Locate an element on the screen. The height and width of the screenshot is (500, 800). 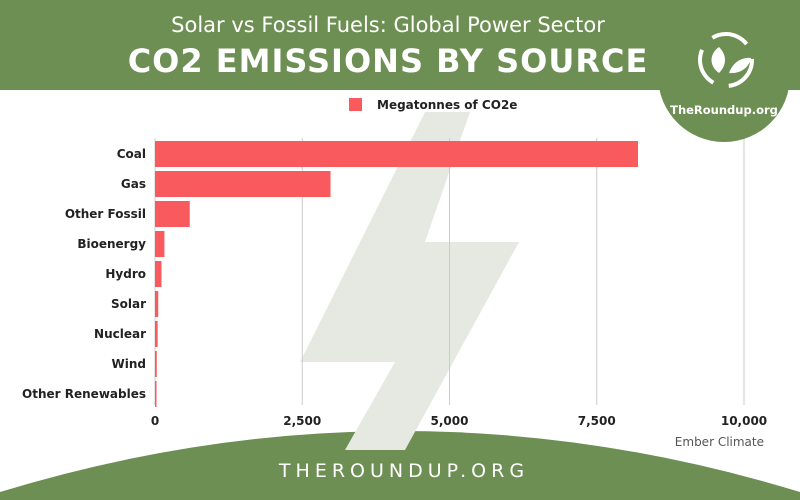
footer-band is located at coordinates (400, 465).